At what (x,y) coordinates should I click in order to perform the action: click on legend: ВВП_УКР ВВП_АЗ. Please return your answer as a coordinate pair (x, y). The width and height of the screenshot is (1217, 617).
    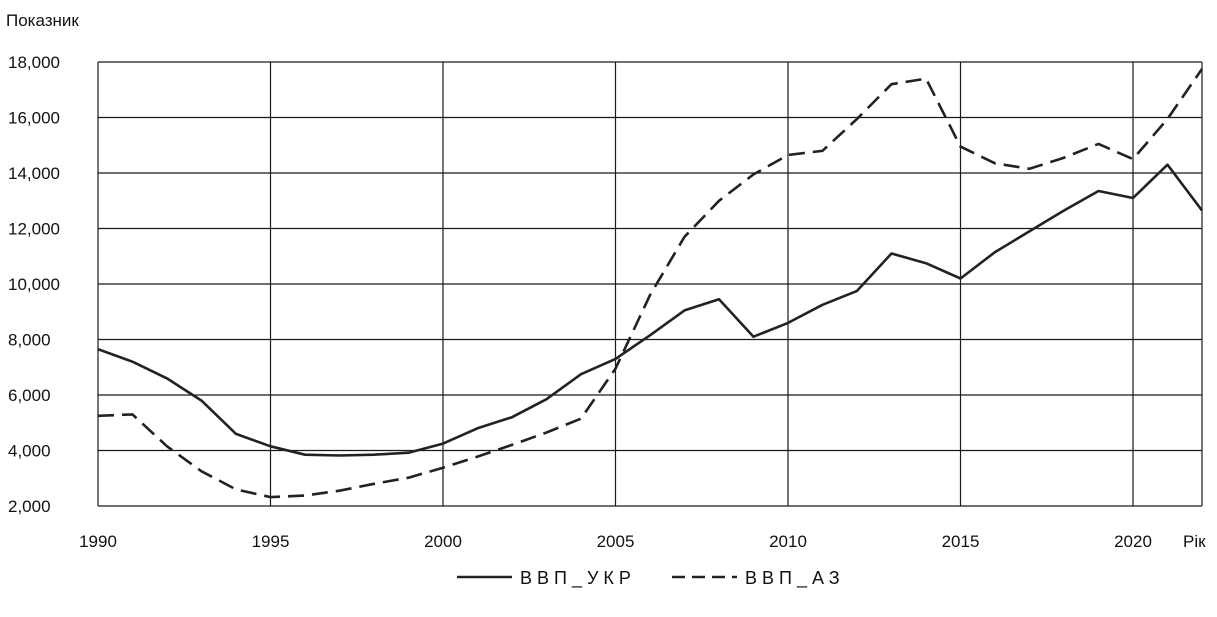
    Looking at the image, I should click on (651, 578).